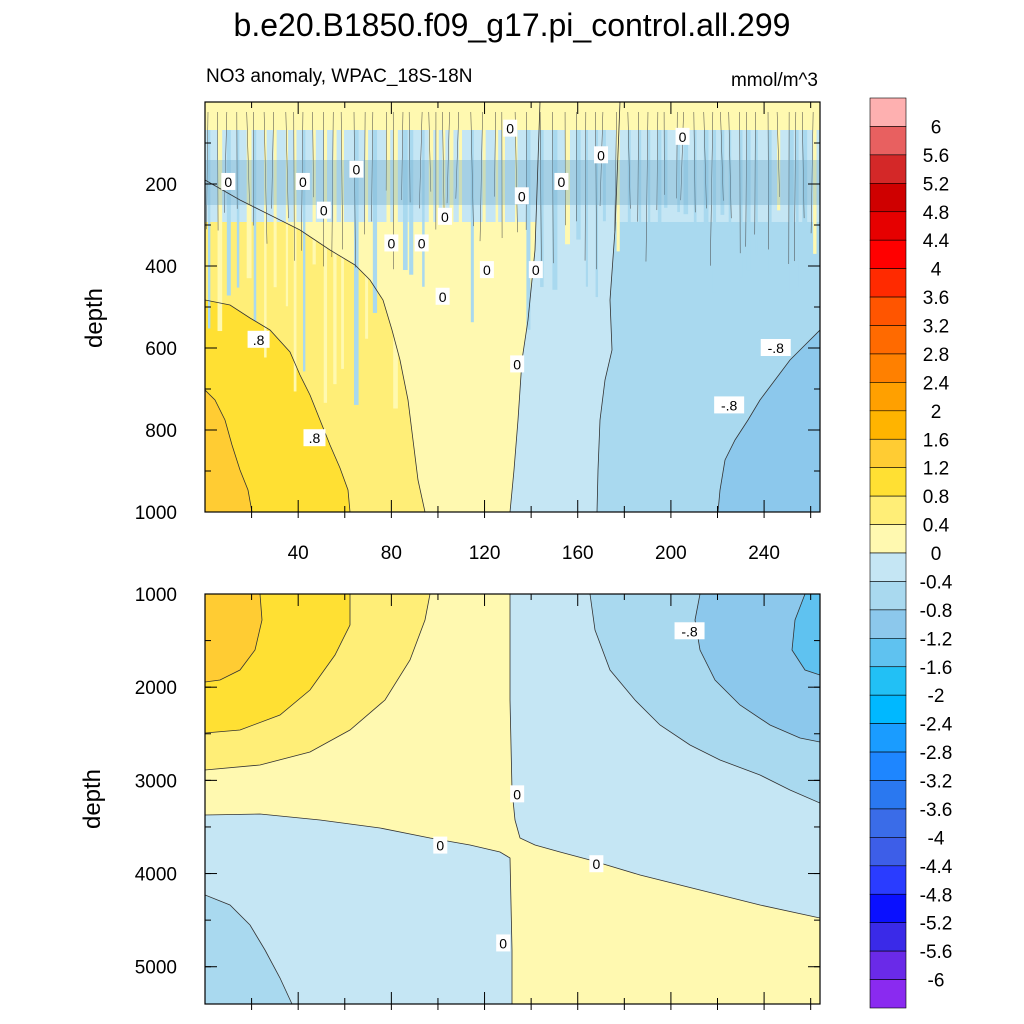 The width and height of the screenshot is (1024, 1024). What do you see at coordinates (936, 298) in the screenshot?
I see `colorbar-label: 3.6` at bounding box center [936, 298].